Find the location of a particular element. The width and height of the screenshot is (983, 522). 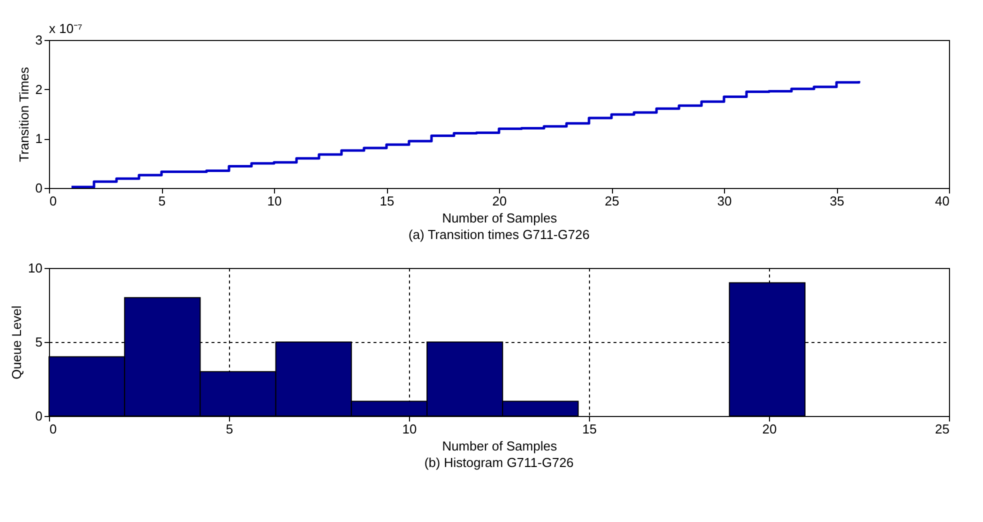

text: (a) Transition times G711-G726 is located at coordinates (499, 234).